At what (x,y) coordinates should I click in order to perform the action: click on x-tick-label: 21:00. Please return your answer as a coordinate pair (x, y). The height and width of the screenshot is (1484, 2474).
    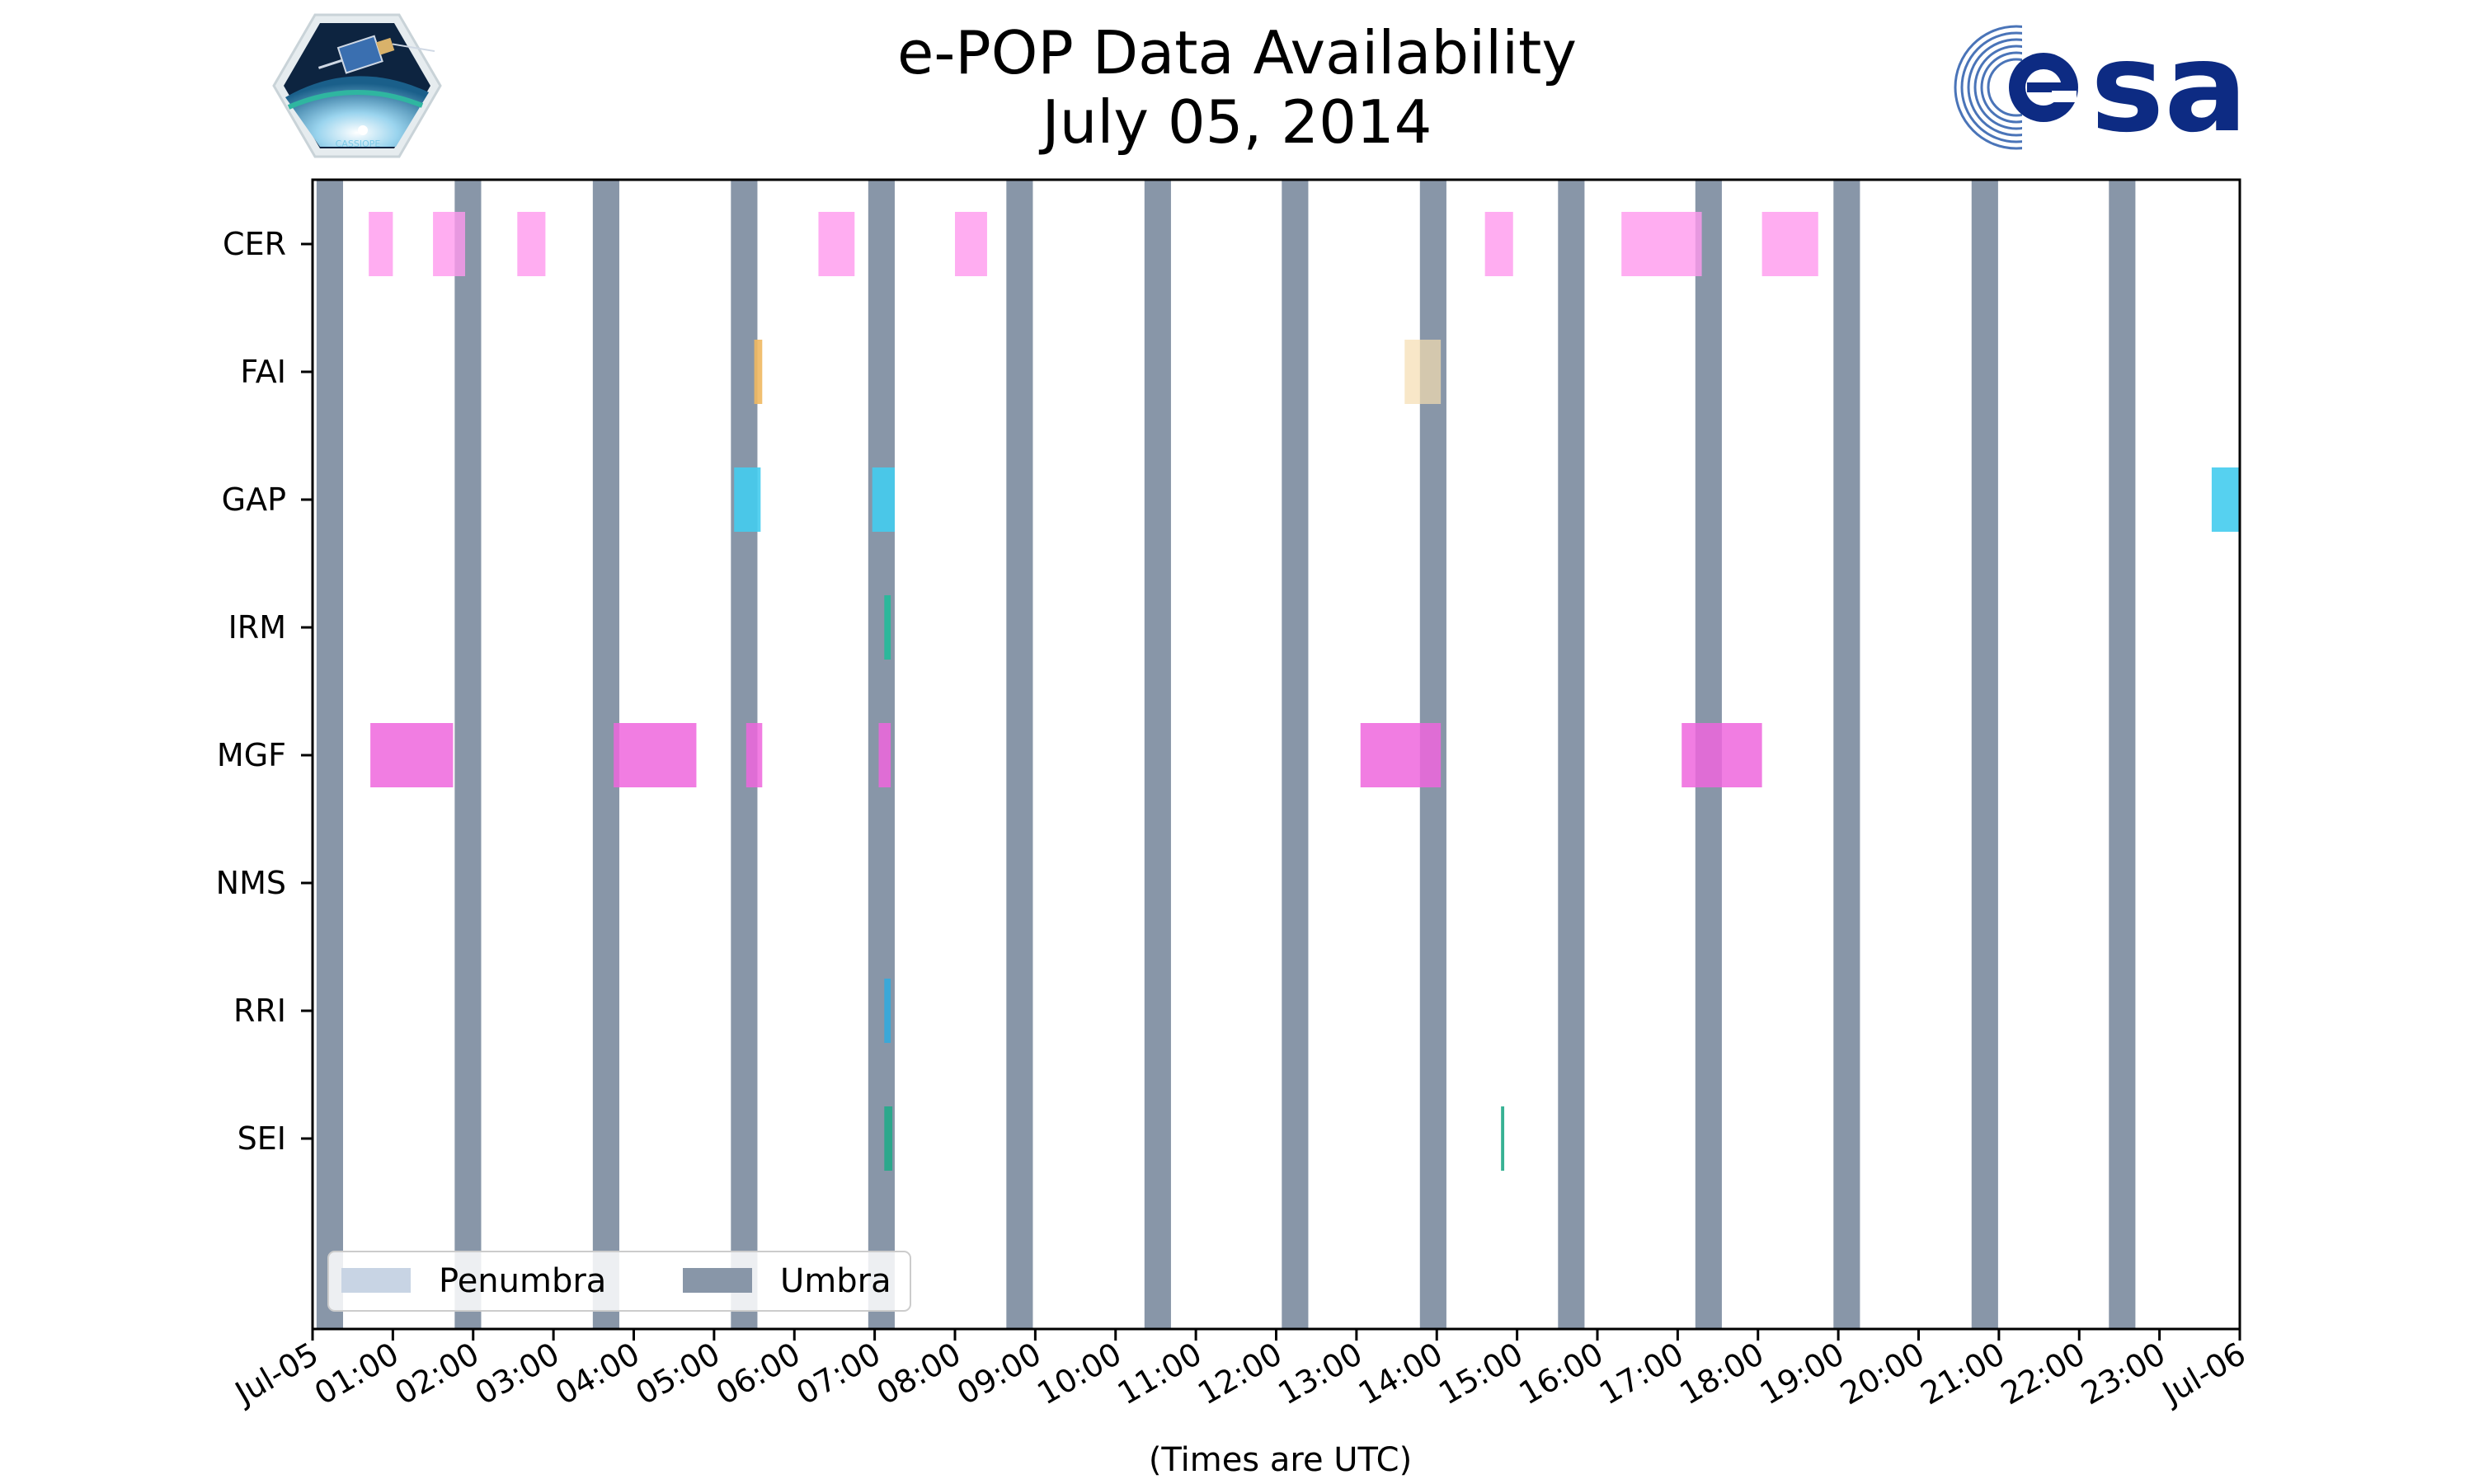
    Looking at the image, I should click on (1963, 1374).